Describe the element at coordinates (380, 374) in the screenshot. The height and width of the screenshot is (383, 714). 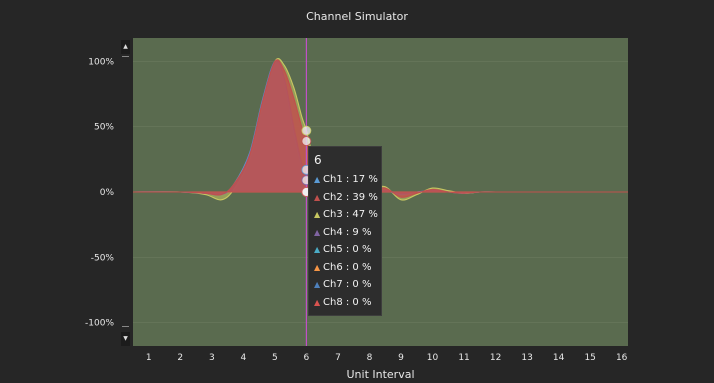
I see `x-axis-label: Unit Interval` at that location.